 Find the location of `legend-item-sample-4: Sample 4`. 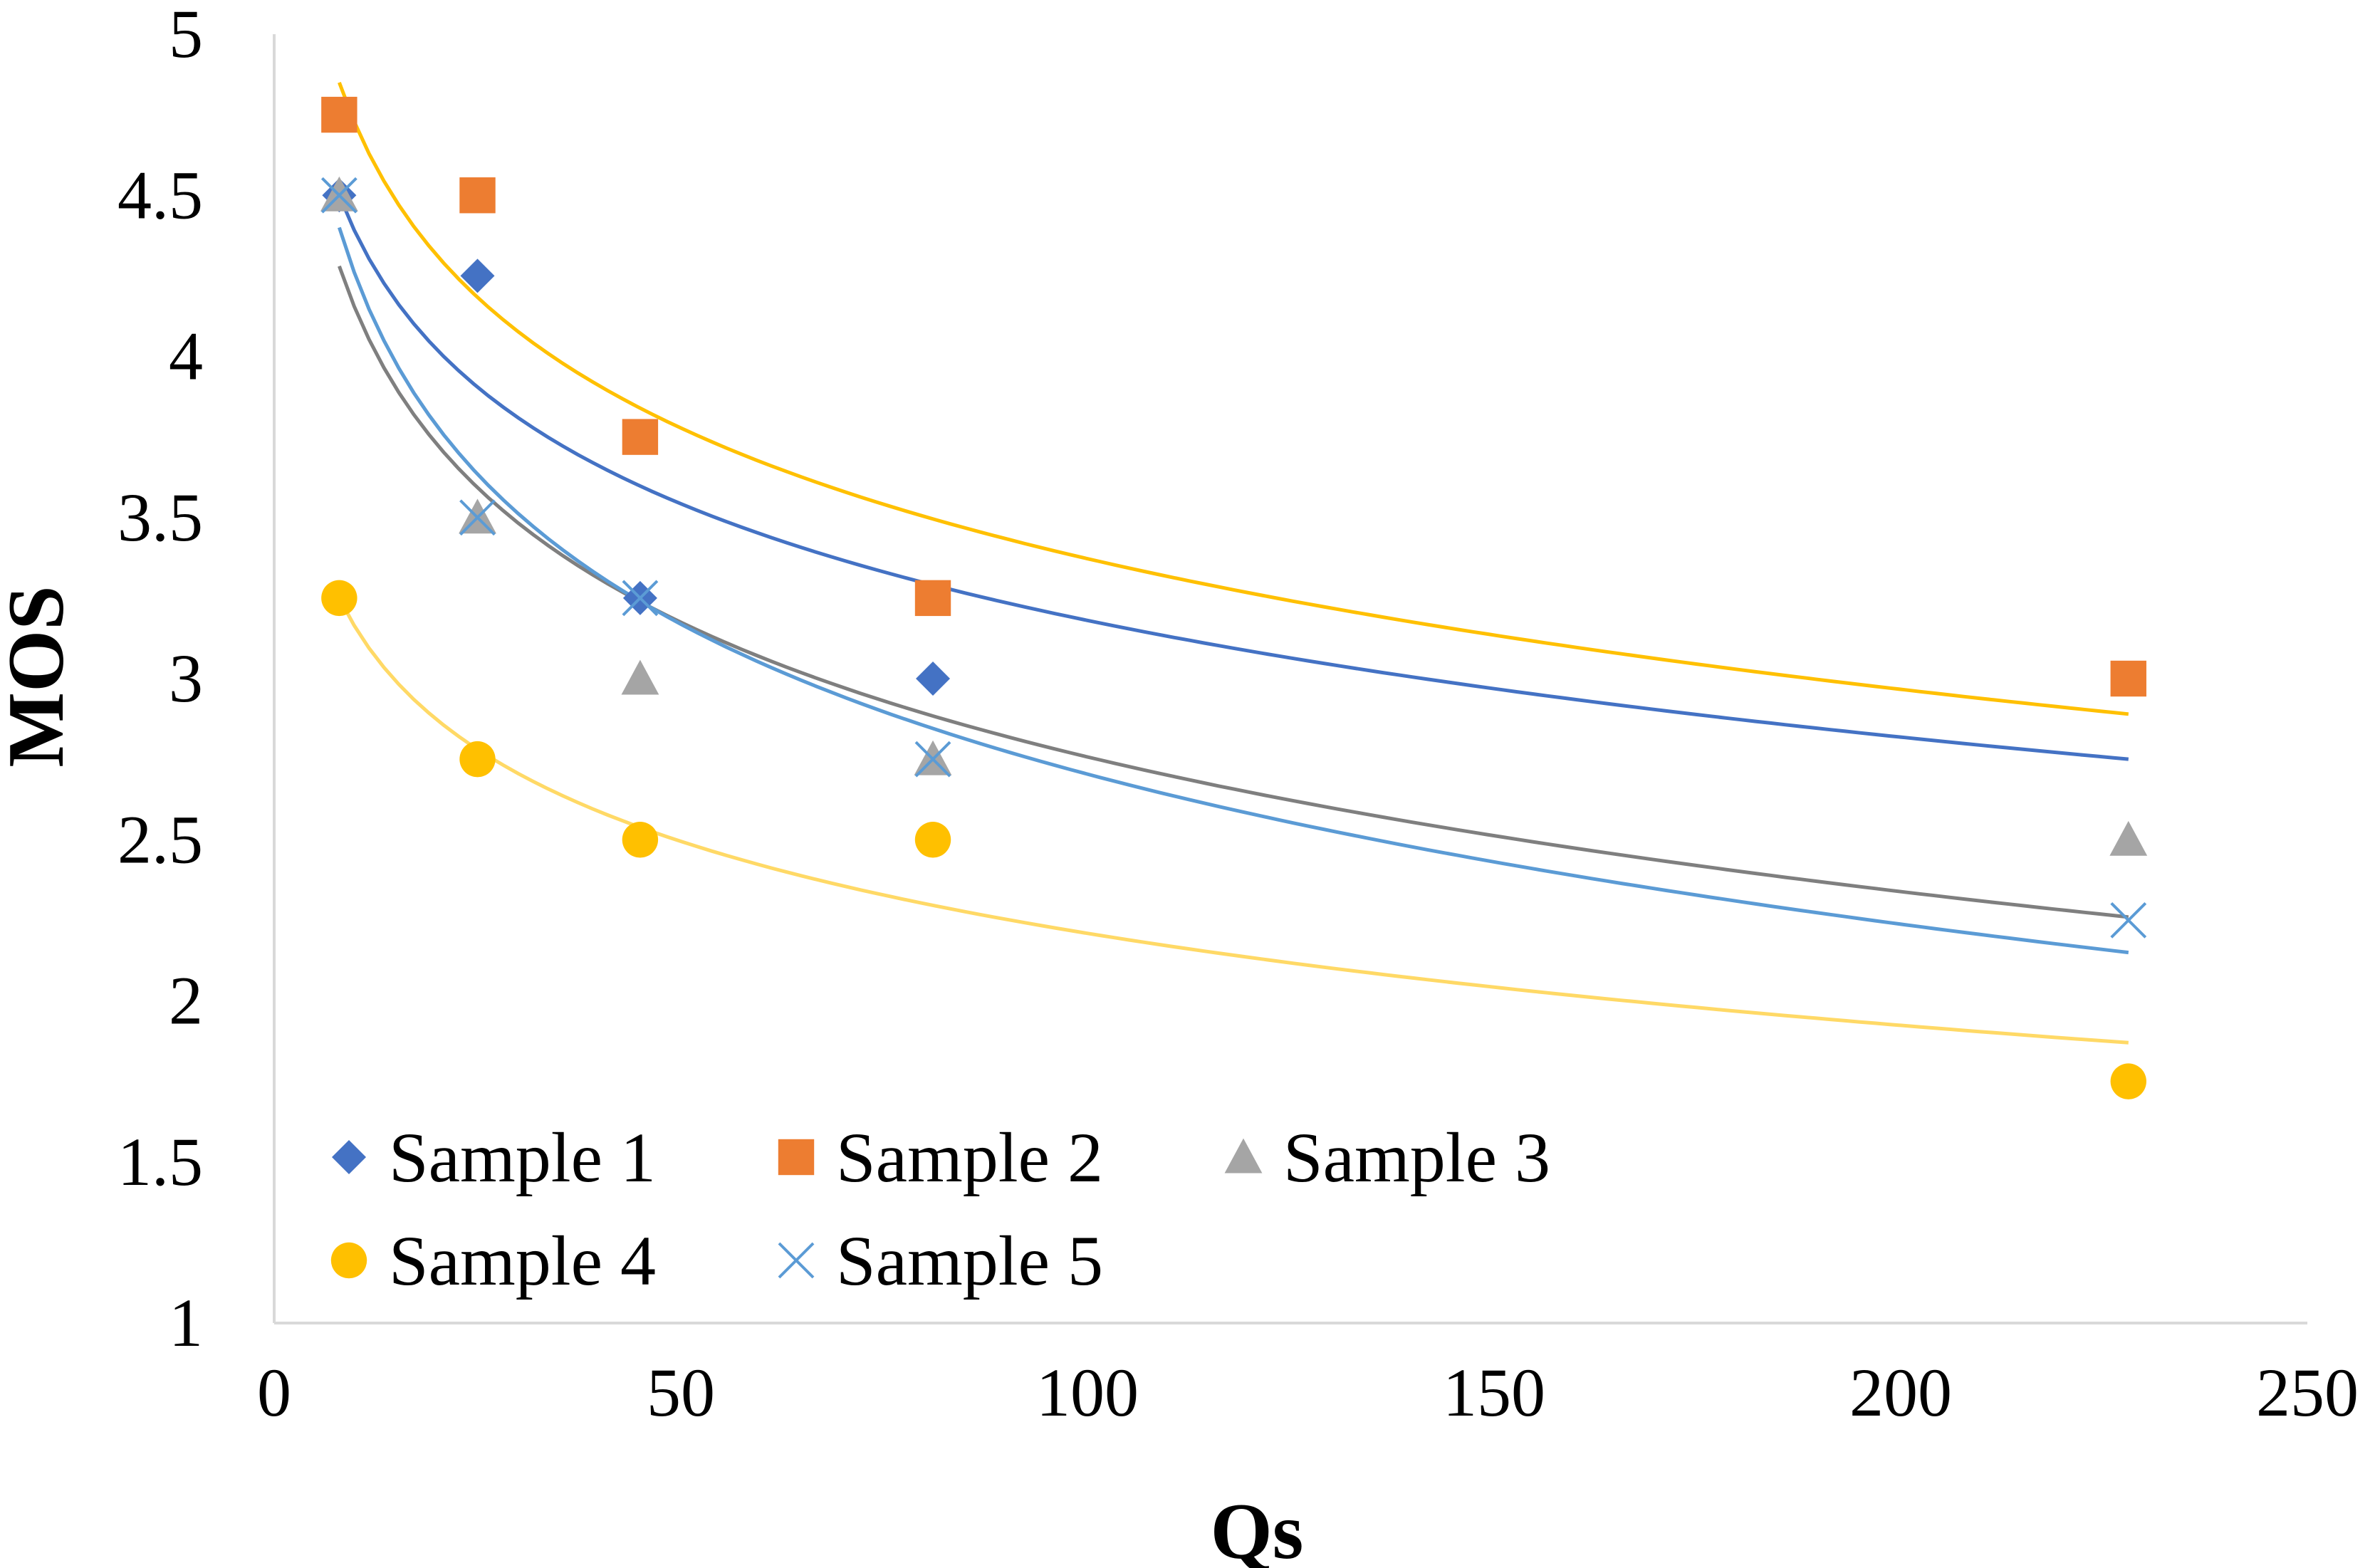

legend-item-sample-4: Sample 4 is located at coordinates (493, 1260).